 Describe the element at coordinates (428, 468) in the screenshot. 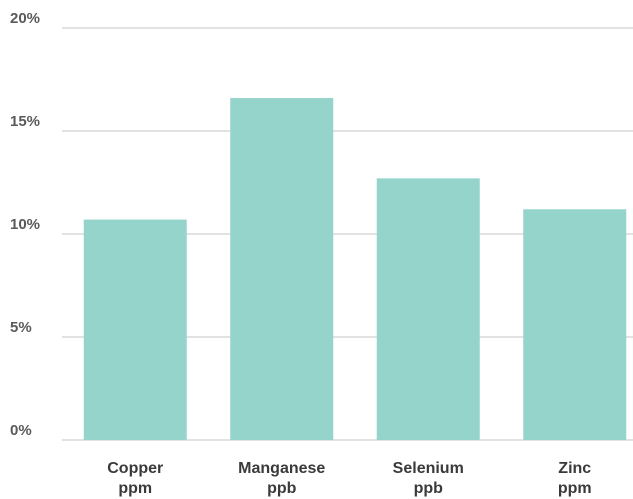

I see `x-tick-label: Selenium` at that location.